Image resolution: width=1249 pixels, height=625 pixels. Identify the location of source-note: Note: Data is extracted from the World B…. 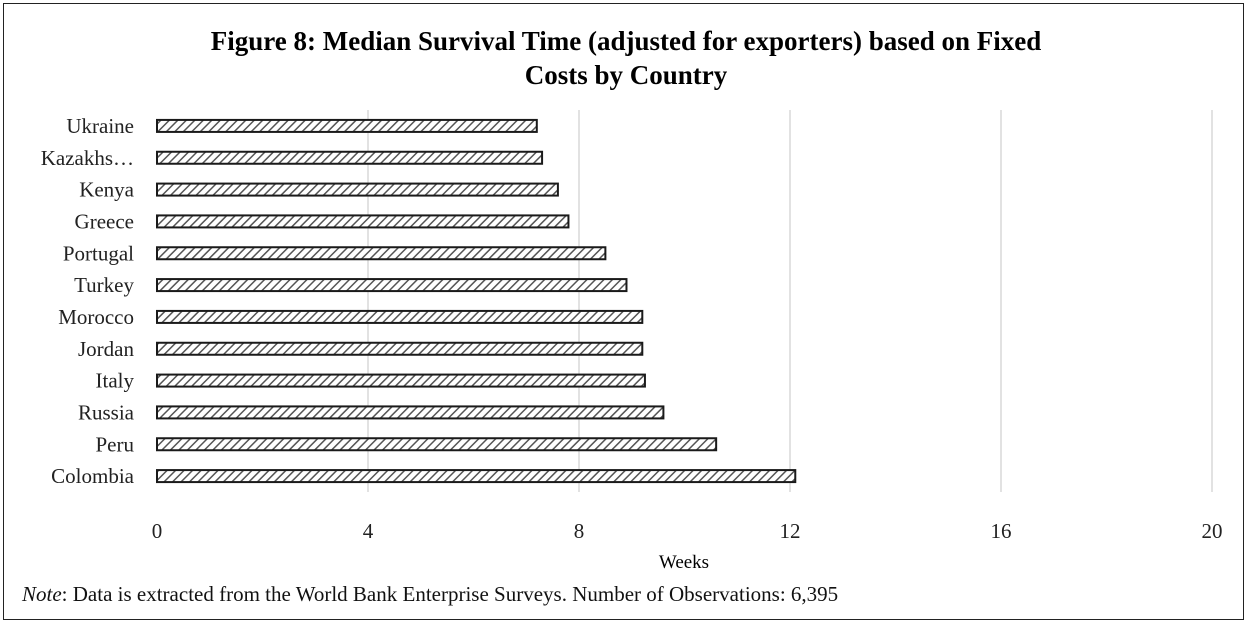
(430, 594).